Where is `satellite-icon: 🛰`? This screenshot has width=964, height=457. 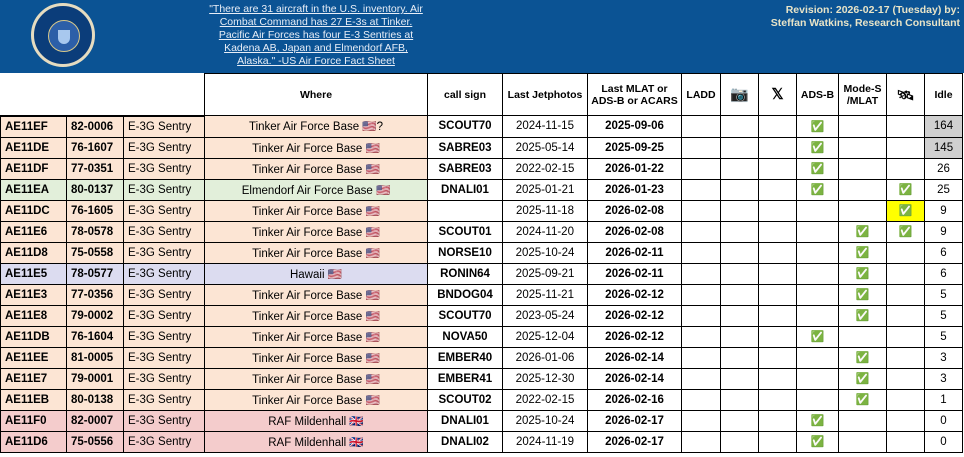 satellite-icon: 🛰 is located at coordinates (905, 94).